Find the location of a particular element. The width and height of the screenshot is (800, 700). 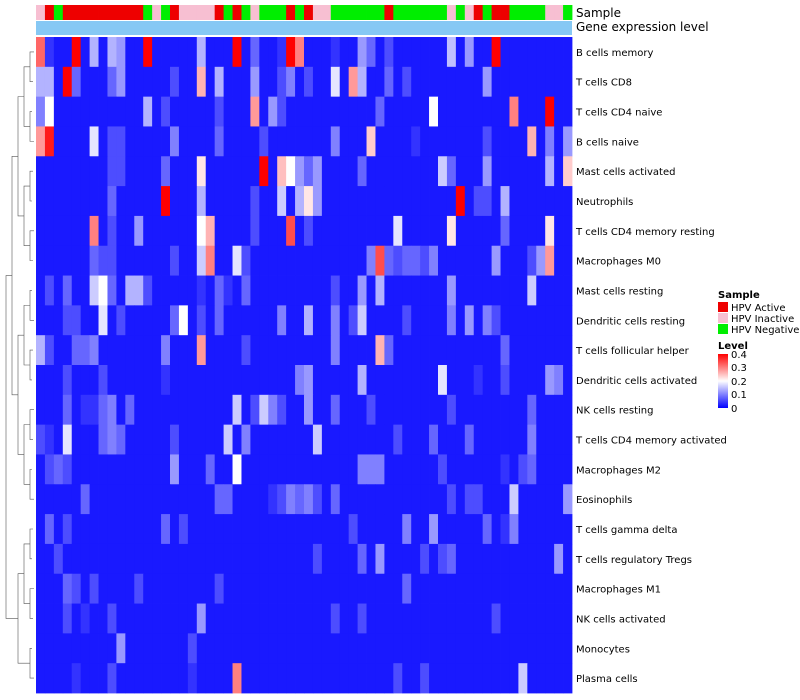

sample-annotation-bar is located at coordinates (304, 12).